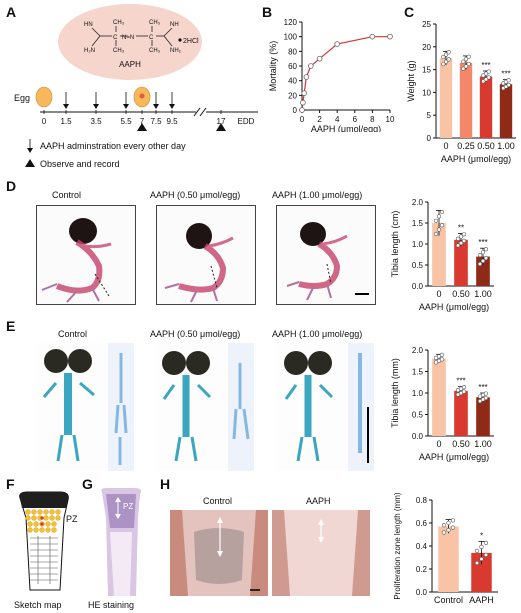  I want to click on panel-h-title-aaph: AAPH, so click(318, 501).